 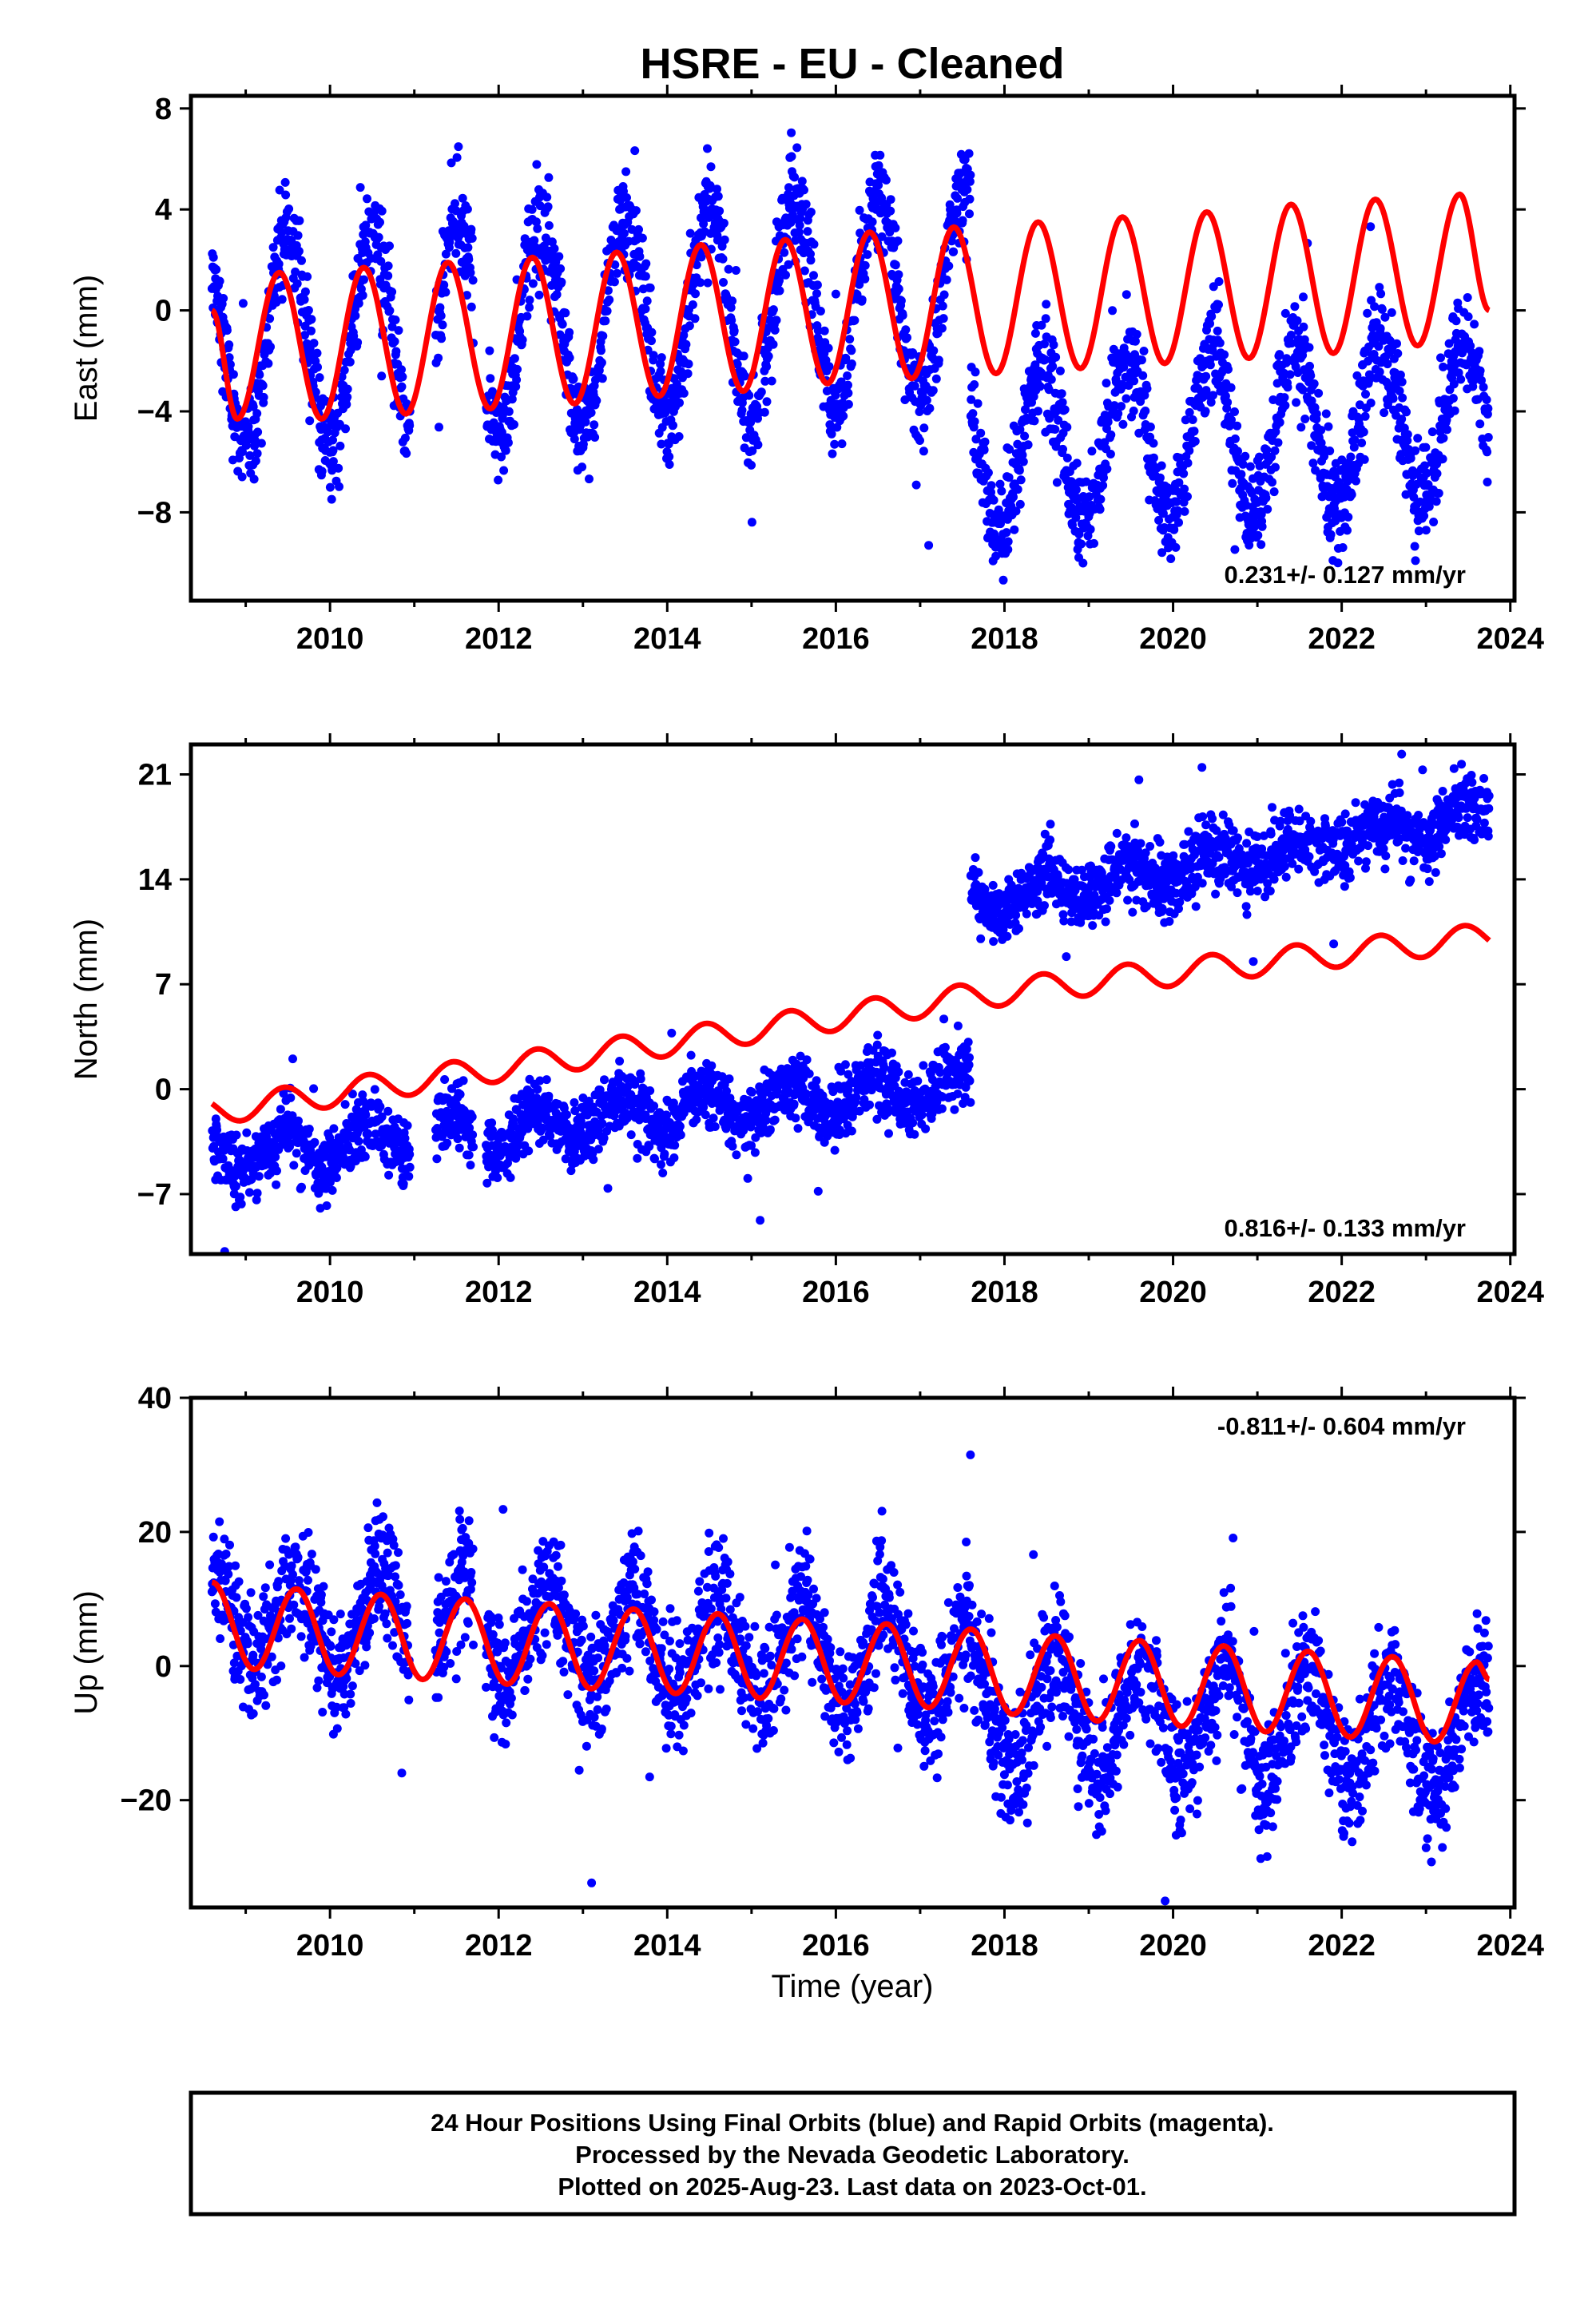 I want to click on east-x-tick-label: 2016, so click(x=836, y=639).